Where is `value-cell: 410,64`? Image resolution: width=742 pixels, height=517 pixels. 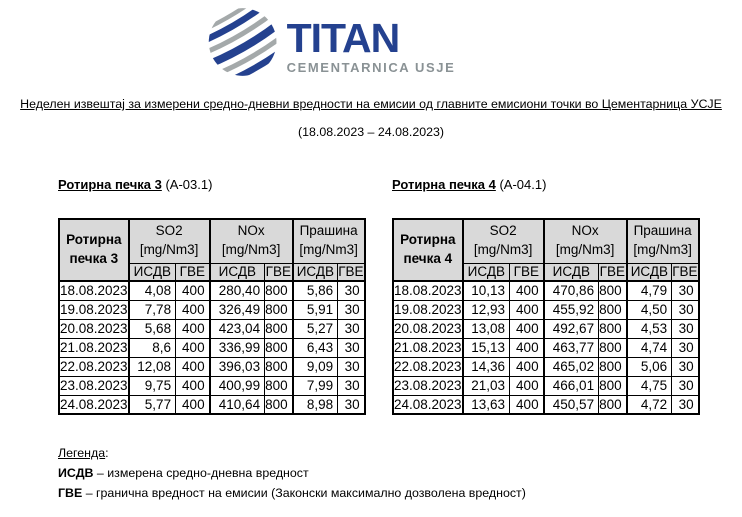
value-cell: 410,64 is located at coordinates (237, 404).